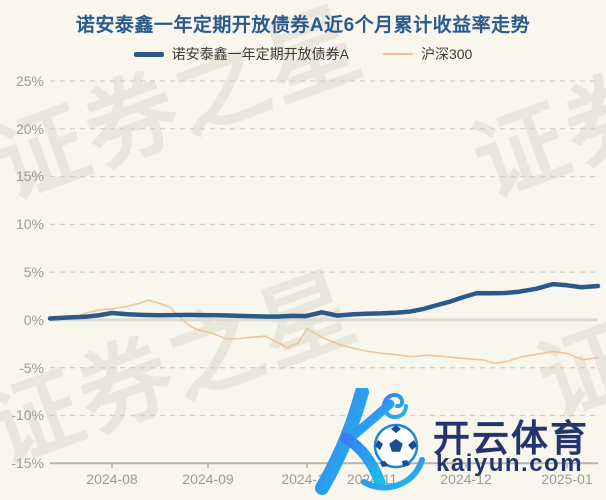  What do you see at coordinates (29, 176) in the screenshot?
I see `y-tick-label: 15%` at bounding box center [29, 176].